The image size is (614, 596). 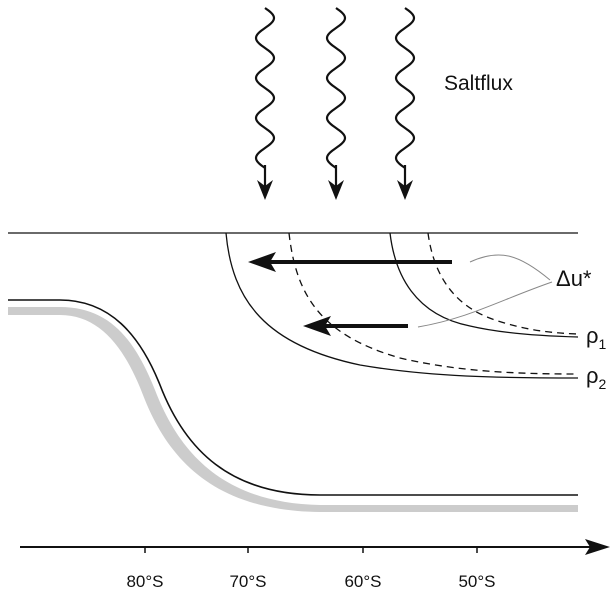 I want to click on tick-label-60s: 60°S, so click(x=362, y=581).